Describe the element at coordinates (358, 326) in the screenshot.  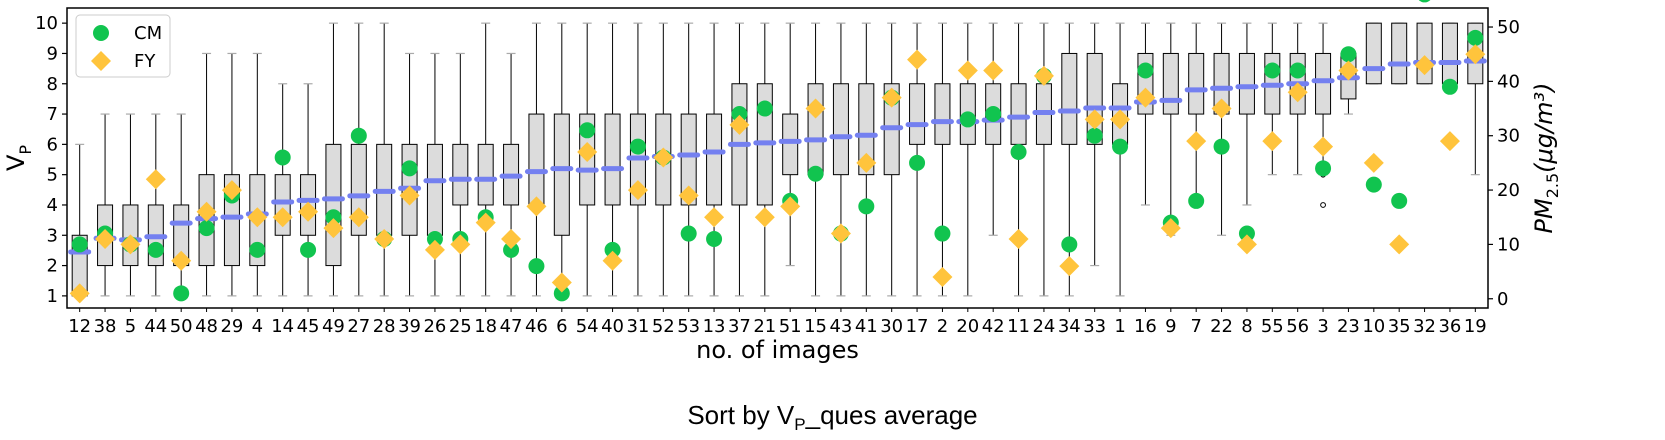
I see `x-tick-label: 27` at that location.